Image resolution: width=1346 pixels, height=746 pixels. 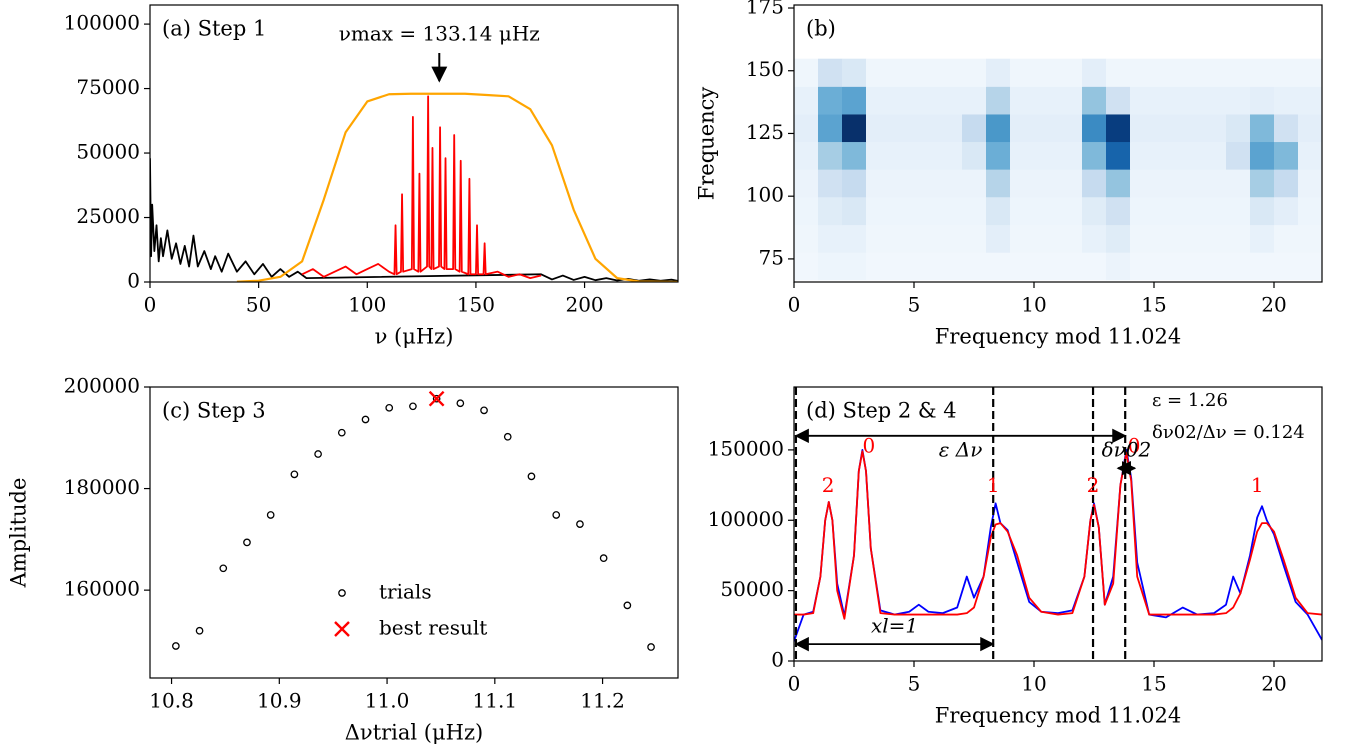 What do you see at coordinates (133, 281) in the screenshot?
I see `y-tick-label: 0` at bounding box center [133, 281].